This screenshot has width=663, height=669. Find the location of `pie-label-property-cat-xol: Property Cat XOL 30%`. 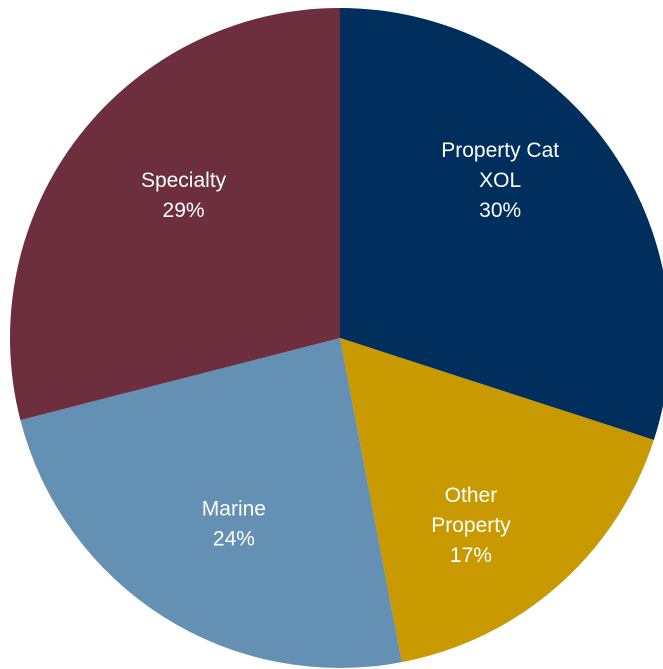

pie-label-property-cat-xol: Property Cat XOL 30% is located at coordinates (500, 180).